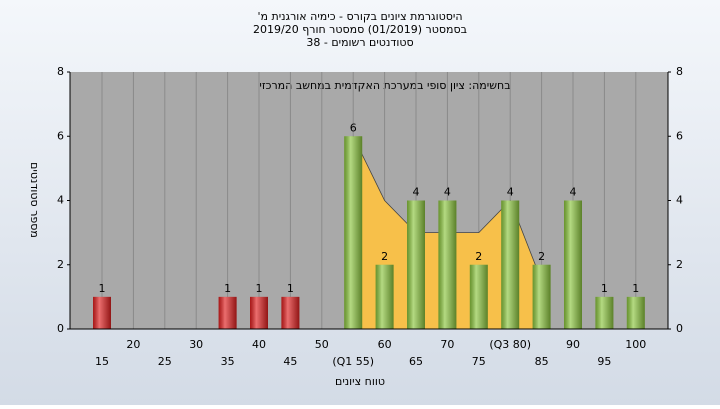 This screenshot has width=720, height=409. What do you see at coordinates (573, 344) in the screenshot?
I see `x-tick-label: 90` at bounding box center [573, 344].